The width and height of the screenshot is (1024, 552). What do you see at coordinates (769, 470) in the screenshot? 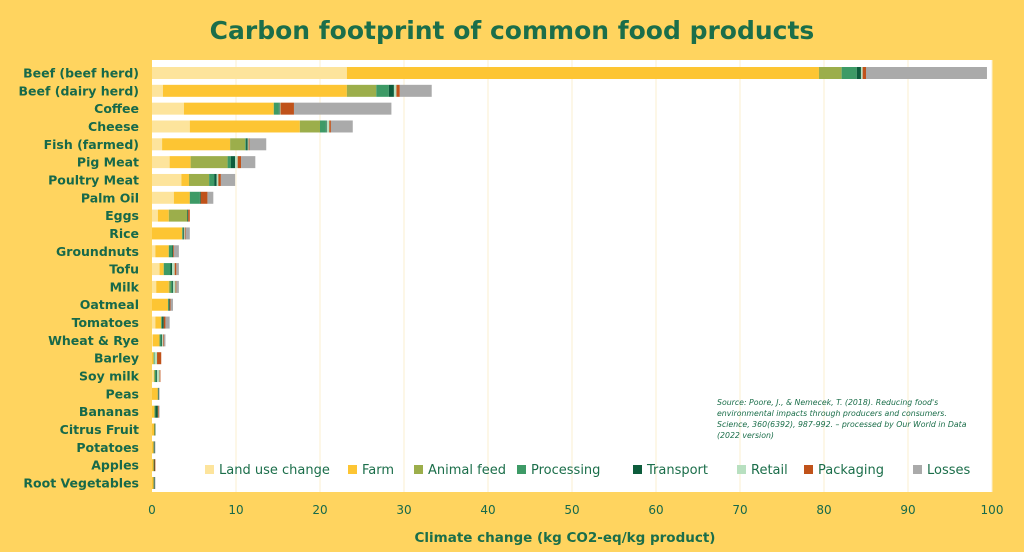
I see `legend-label: Retail` at bounding box center [769, 470].